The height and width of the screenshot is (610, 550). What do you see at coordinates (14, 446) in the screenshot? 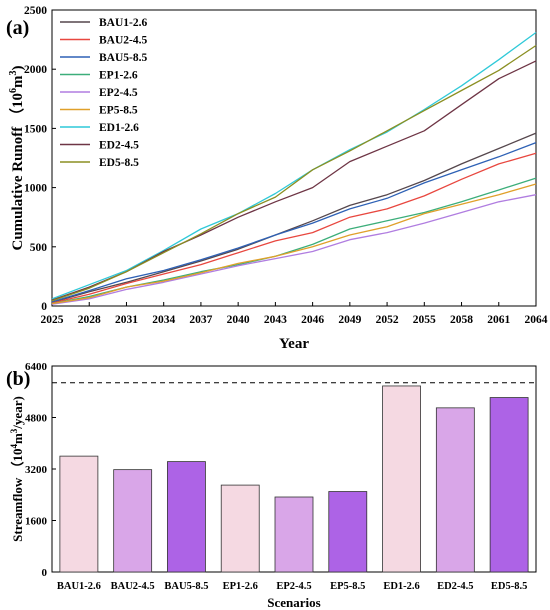
I see `y-axis-label-b-unit-exp: 4` at bounding box center [14, 446].